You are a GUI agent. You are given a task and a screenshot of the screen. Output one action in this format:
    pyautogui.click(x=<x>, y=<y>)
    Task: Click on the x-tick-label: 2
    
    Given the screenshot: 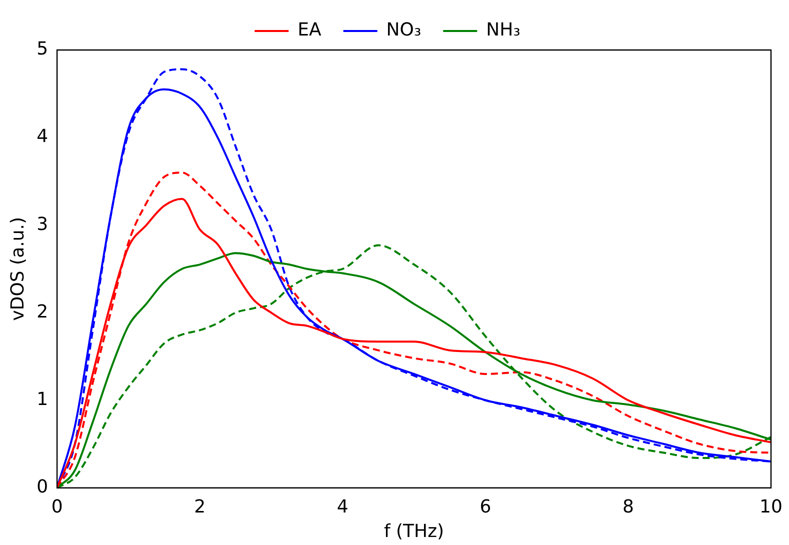 What is the action you would take?
    pyautogui.click(x=200, y=507)
    